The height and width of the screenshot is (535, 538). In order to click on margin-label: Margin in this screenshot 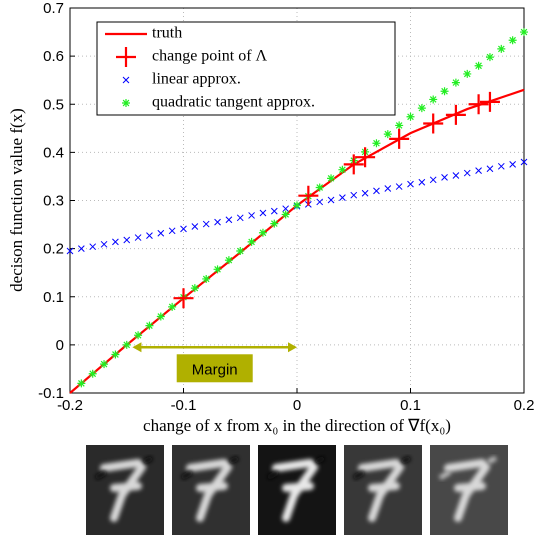, I will do `click(215, 369)`.